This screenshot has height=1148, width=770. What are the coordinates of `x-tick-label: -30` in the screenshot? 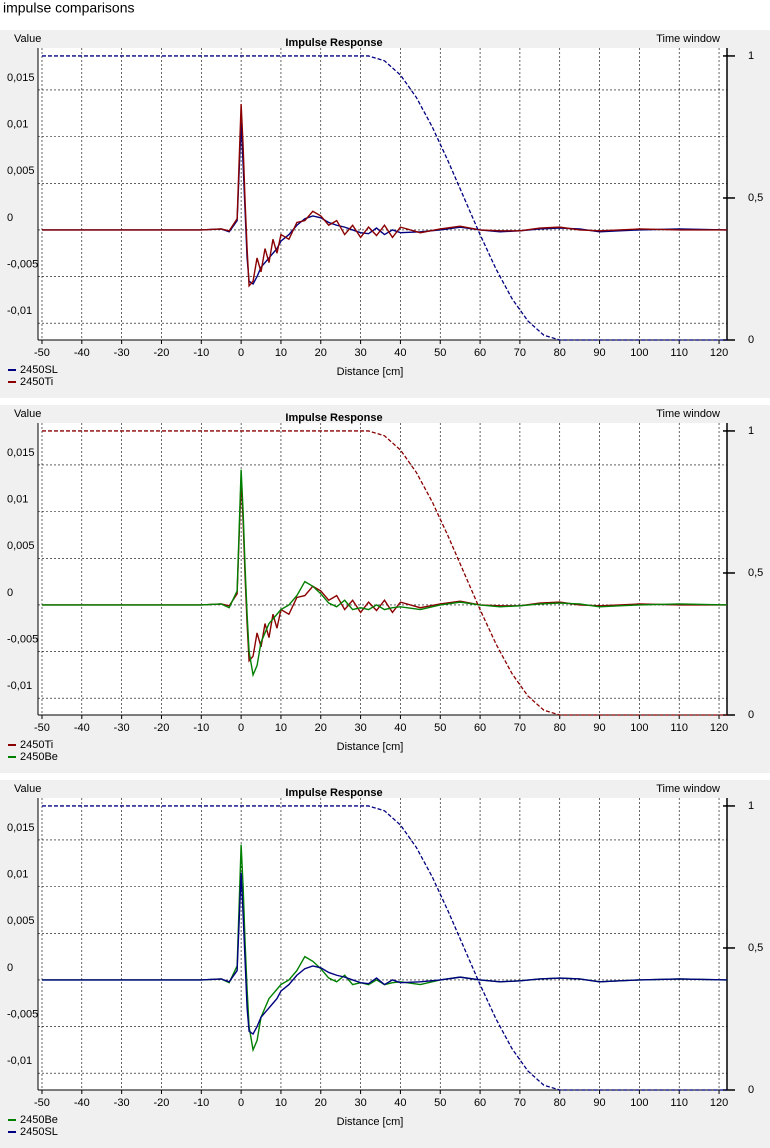 It's located at (122, 1103).